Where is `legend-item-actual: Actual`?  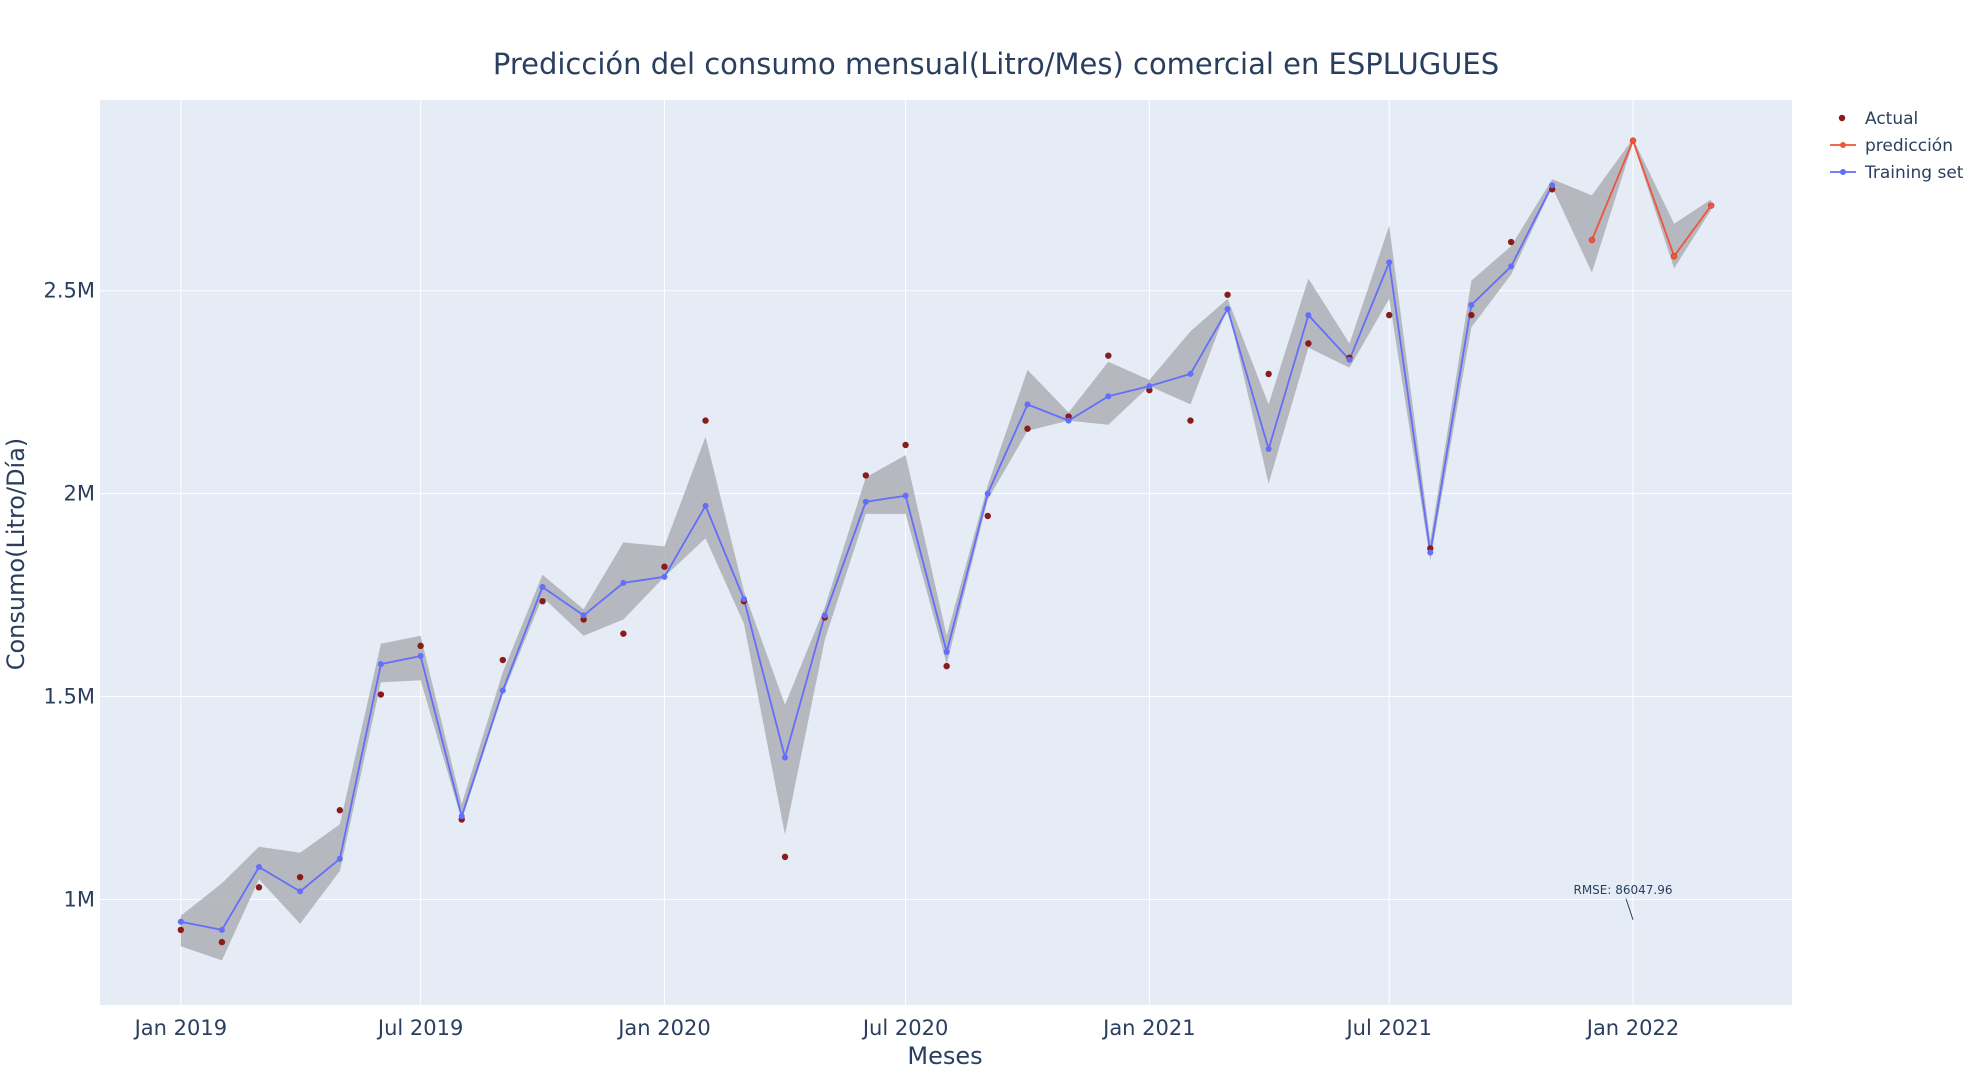 legend-item-actual: Actual is located at coordinates (1878, 119).